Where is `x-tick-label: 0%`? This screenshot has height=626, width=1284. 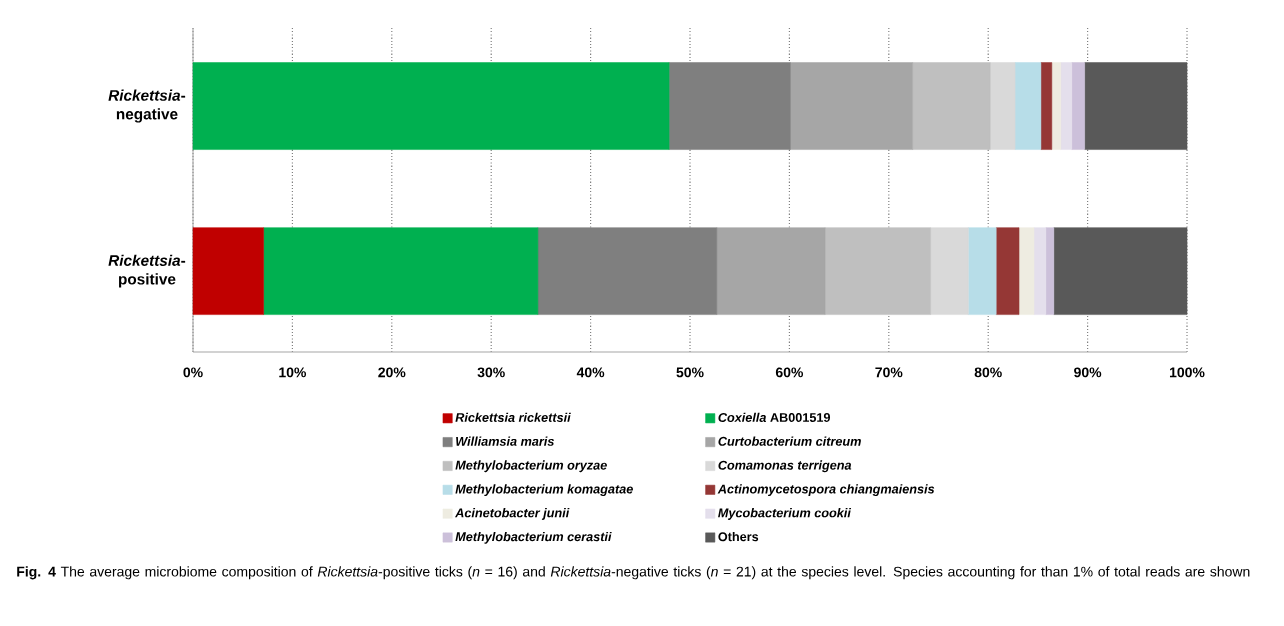
x-tick-label: 0% is located at coordinates (193, 372).